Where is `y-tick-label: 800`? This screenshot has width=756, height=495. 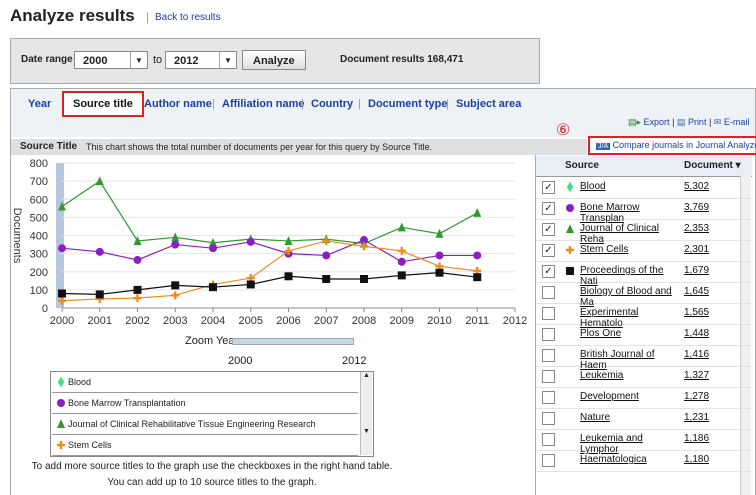 y-tick-label: 800 is located at coordinates (39, 164).